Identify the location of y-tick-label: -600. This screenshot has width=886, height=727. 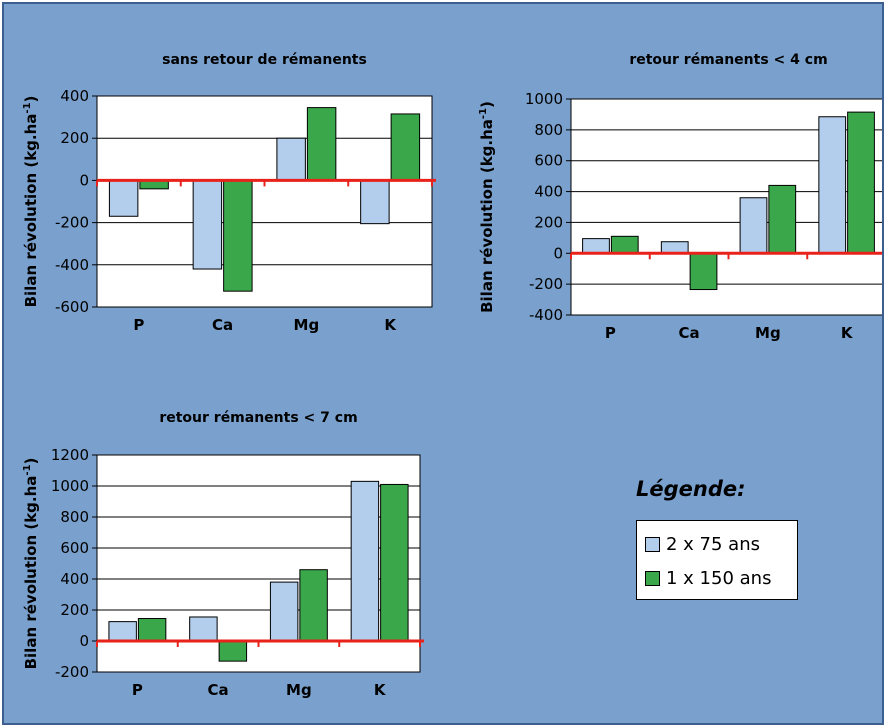
(72, 307).